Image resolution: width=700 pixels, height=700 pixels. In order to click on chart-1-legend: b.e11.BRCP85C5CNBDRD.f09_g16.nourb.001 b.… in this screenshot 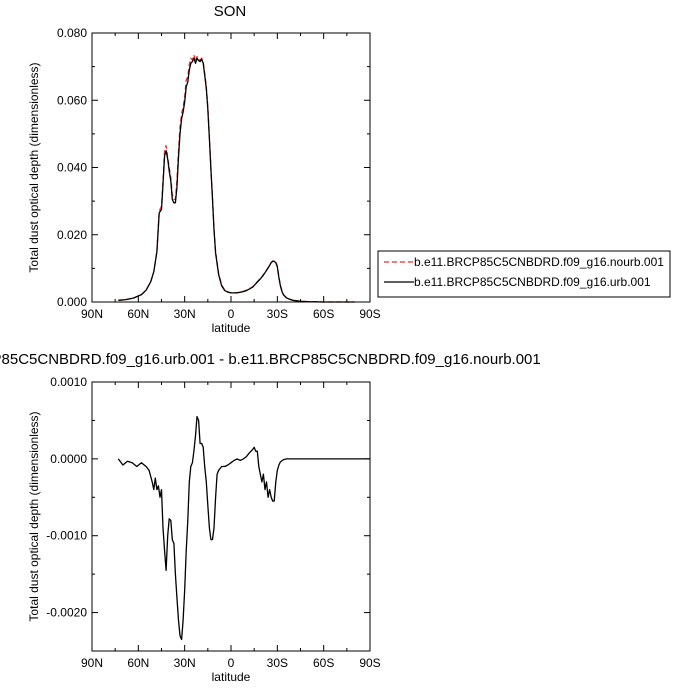, I will do `click(524, 274)`.